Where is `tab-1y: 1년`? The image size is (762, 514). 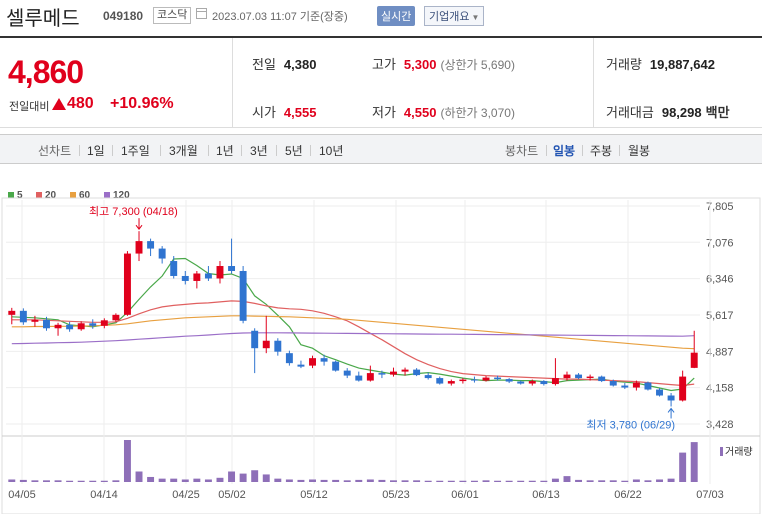 tab-1y: 1년 is located at coordinates (225, 151).